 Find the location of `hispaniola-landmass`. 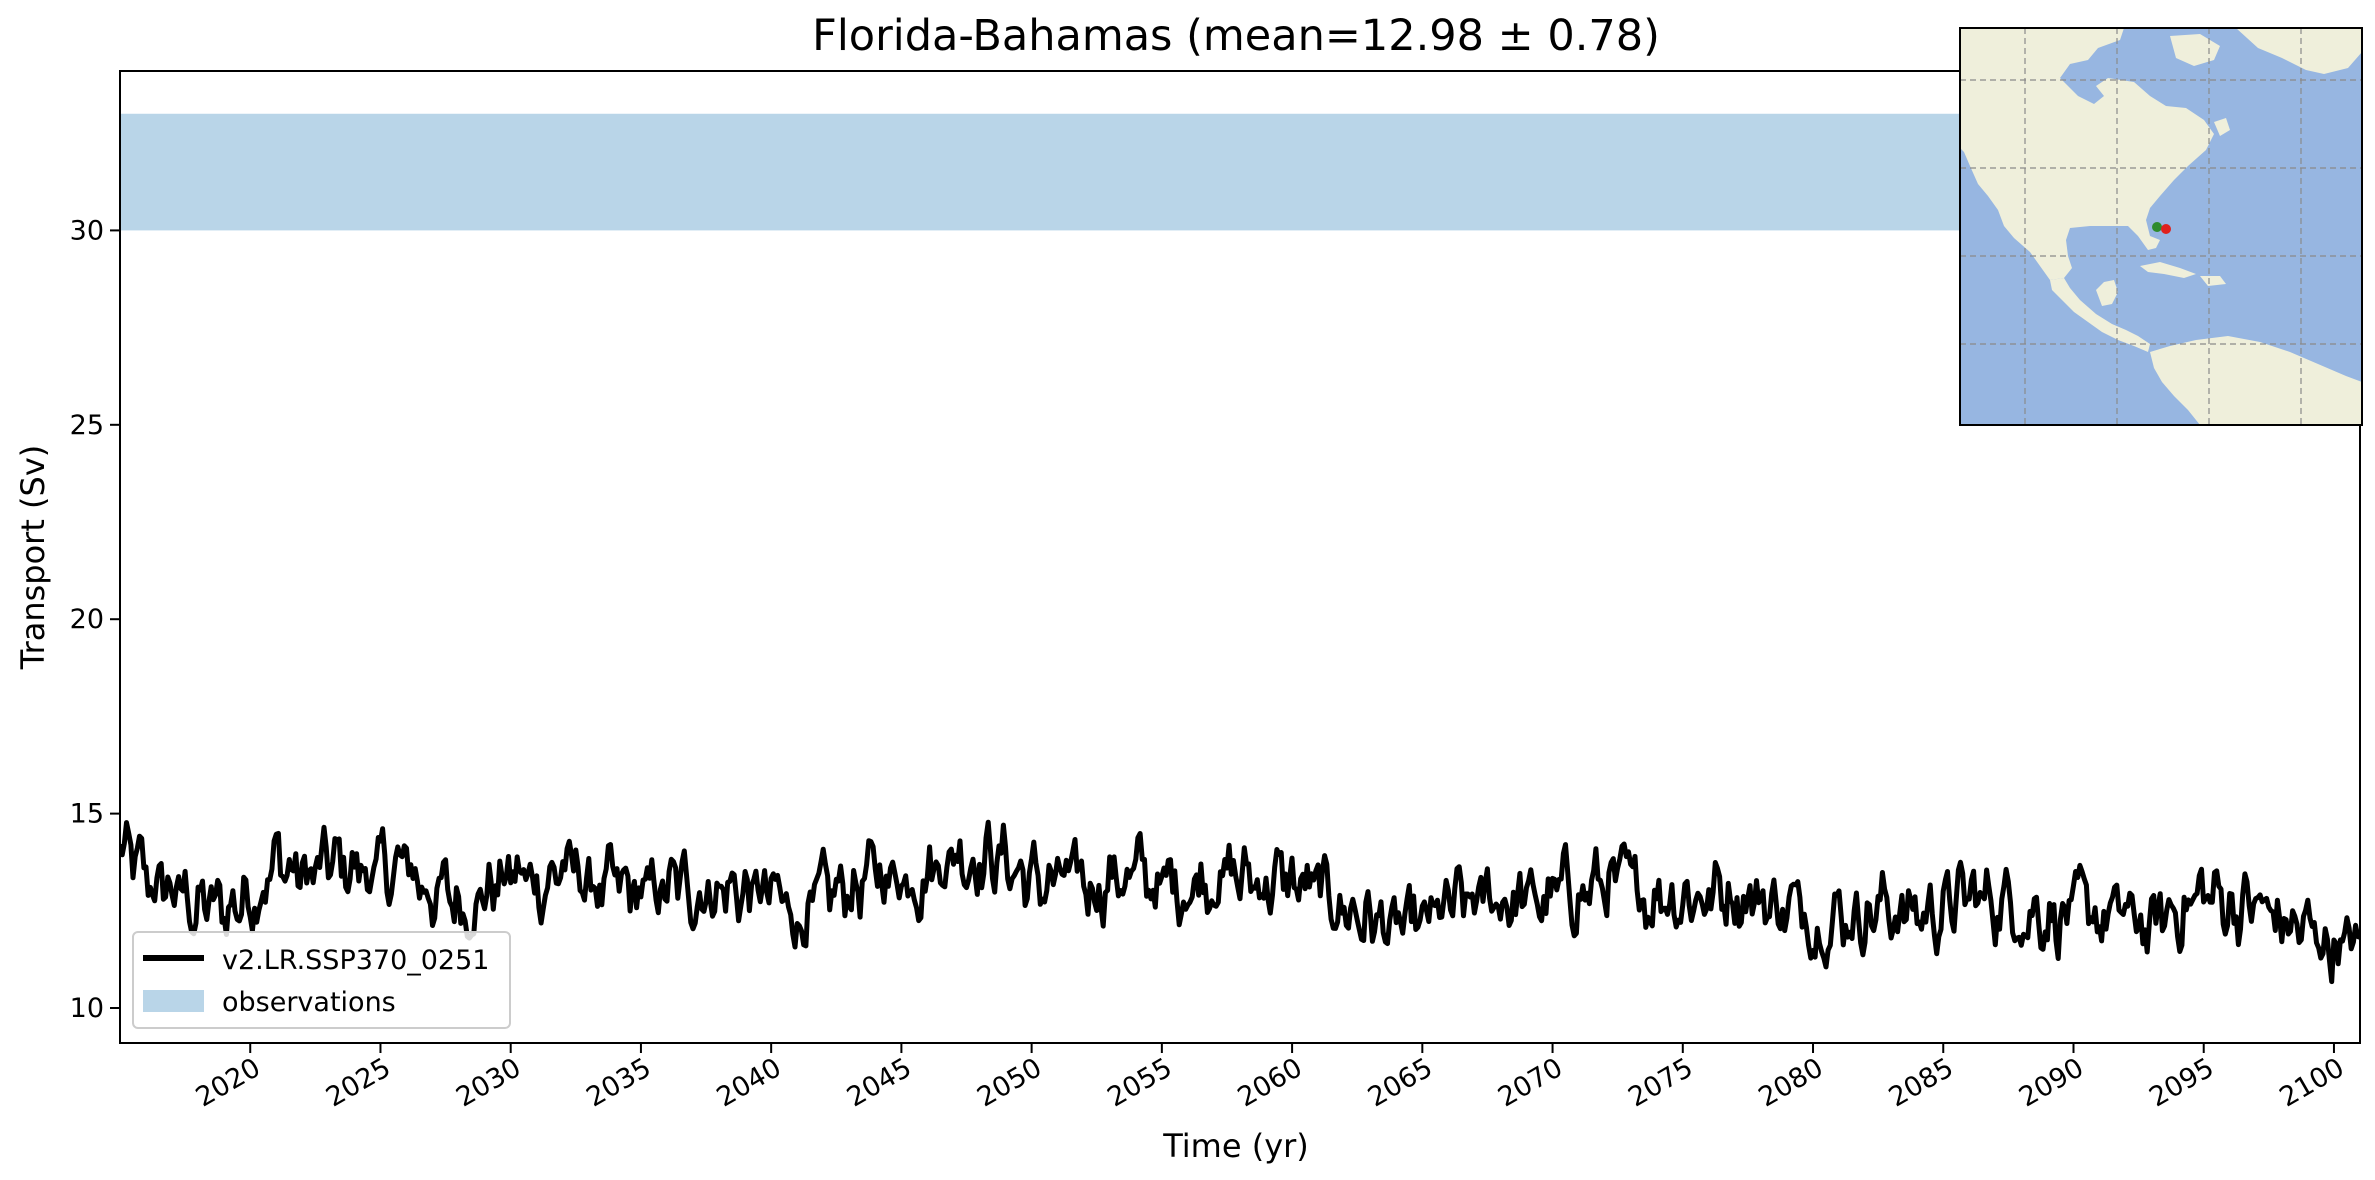

hispaniola-landmass is located at coordinates (2213, 281).